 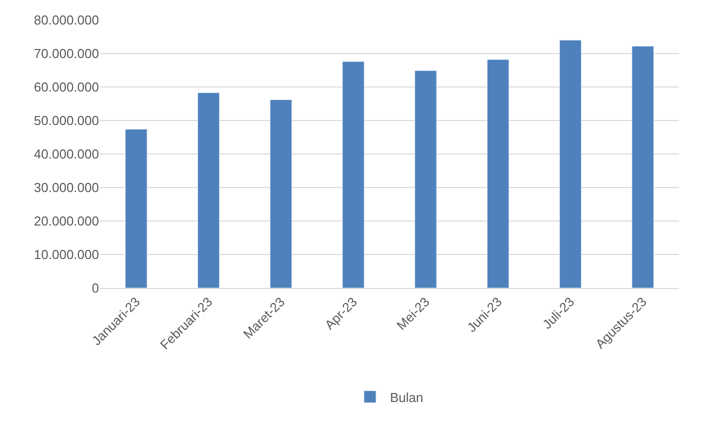 I want to click on y-tick-label: 80.000.000, so click(x=66, y=20).